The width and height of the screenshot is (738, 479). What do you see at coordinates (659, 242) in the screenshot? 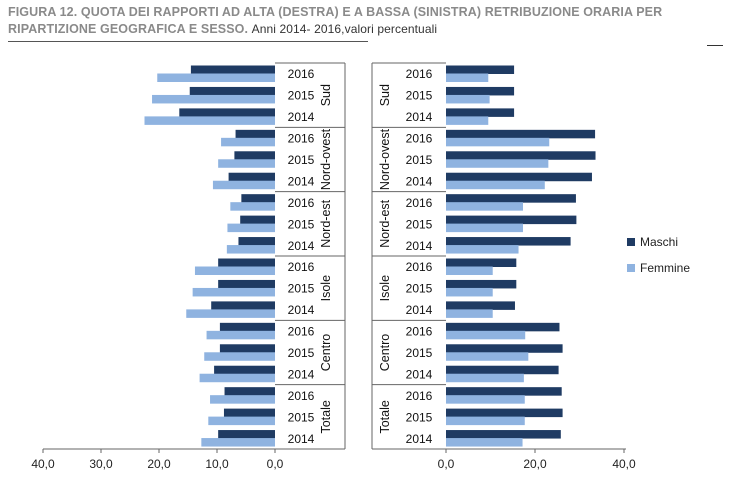
I see `legend-label-maschi: Maschi` at bounding box center [659, 242].